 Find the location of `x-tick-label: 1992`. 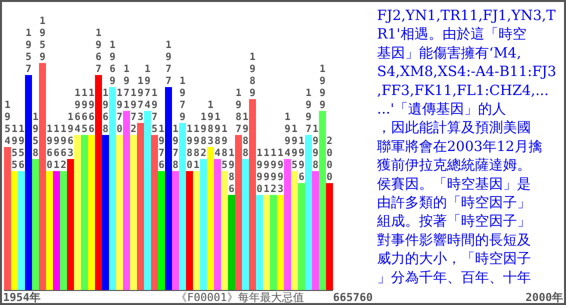

x-tick-label: 1992 is located at coordinates (273, 171).